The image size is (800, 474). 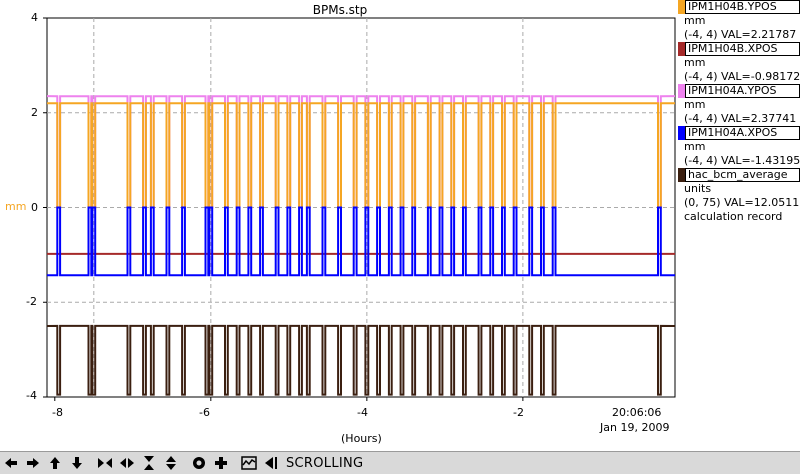 What do you see at coordinates (199, 463) in the screenshot?
I see `config-icon` at bounding box center [199, 463].